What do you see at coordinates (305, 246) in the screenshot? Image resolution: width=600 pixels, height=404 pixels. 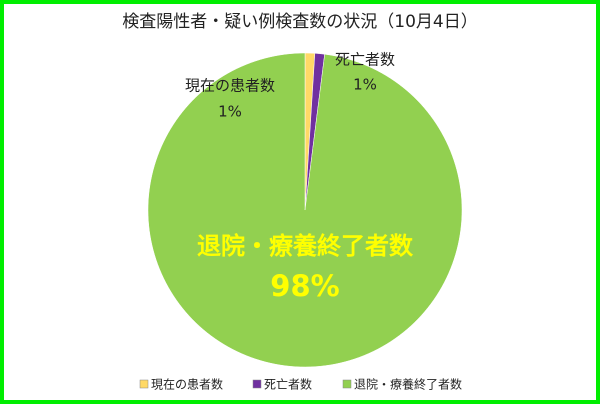 I see `data-label-name: 退院・療養終了者数` at bounding box center [305, 246].